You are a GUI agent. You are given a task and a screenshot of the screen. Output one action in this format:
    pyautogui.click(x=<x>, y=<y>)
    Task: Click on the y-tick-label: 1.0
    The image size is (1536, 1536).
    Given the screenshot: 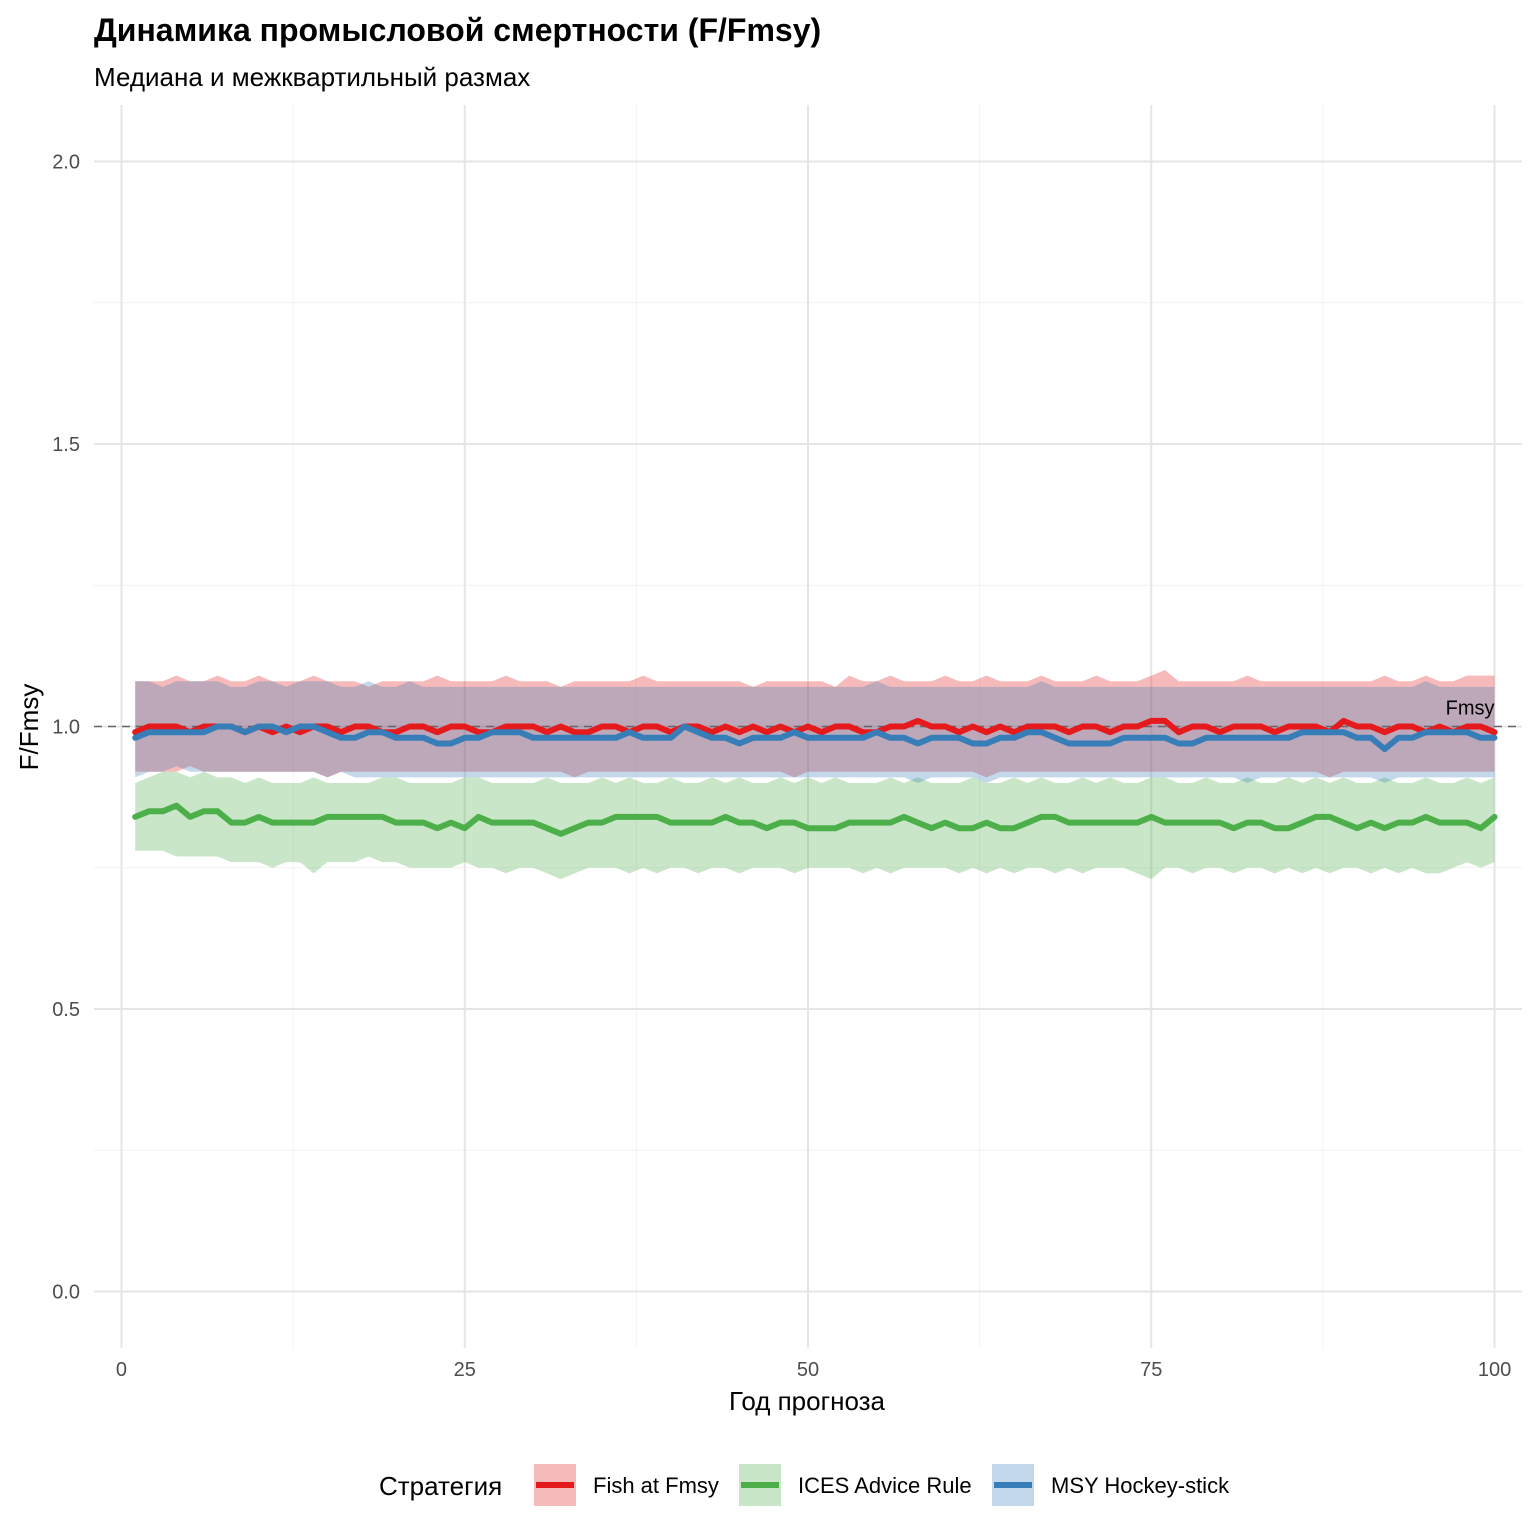 What is the action you would take?
    pyautogui.click(x=66, y=728)
    